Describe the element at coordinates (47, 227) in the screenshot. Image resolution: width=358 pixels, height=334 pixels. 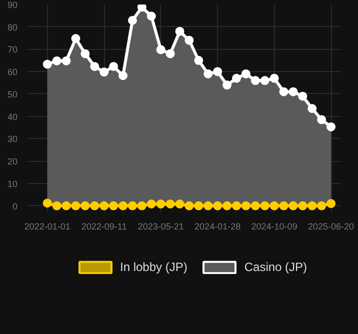
I see `x-tick-label: 2022-01-01` at that location.